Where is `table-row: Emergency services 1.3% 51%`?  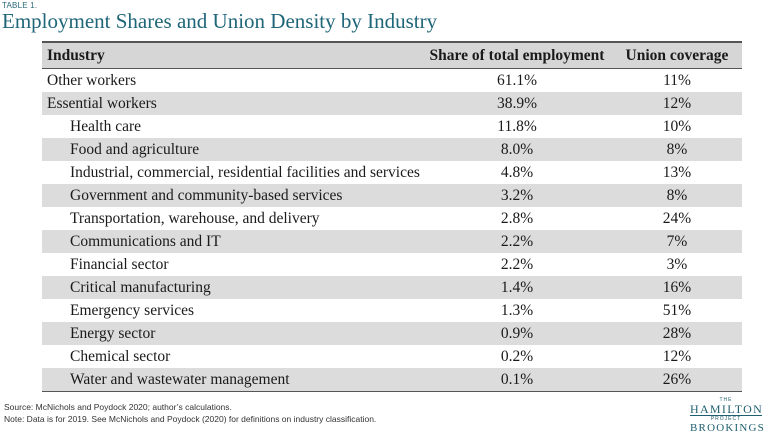 table-row: Emergency services 1.3% 51% is located at coordinates (392, 310).